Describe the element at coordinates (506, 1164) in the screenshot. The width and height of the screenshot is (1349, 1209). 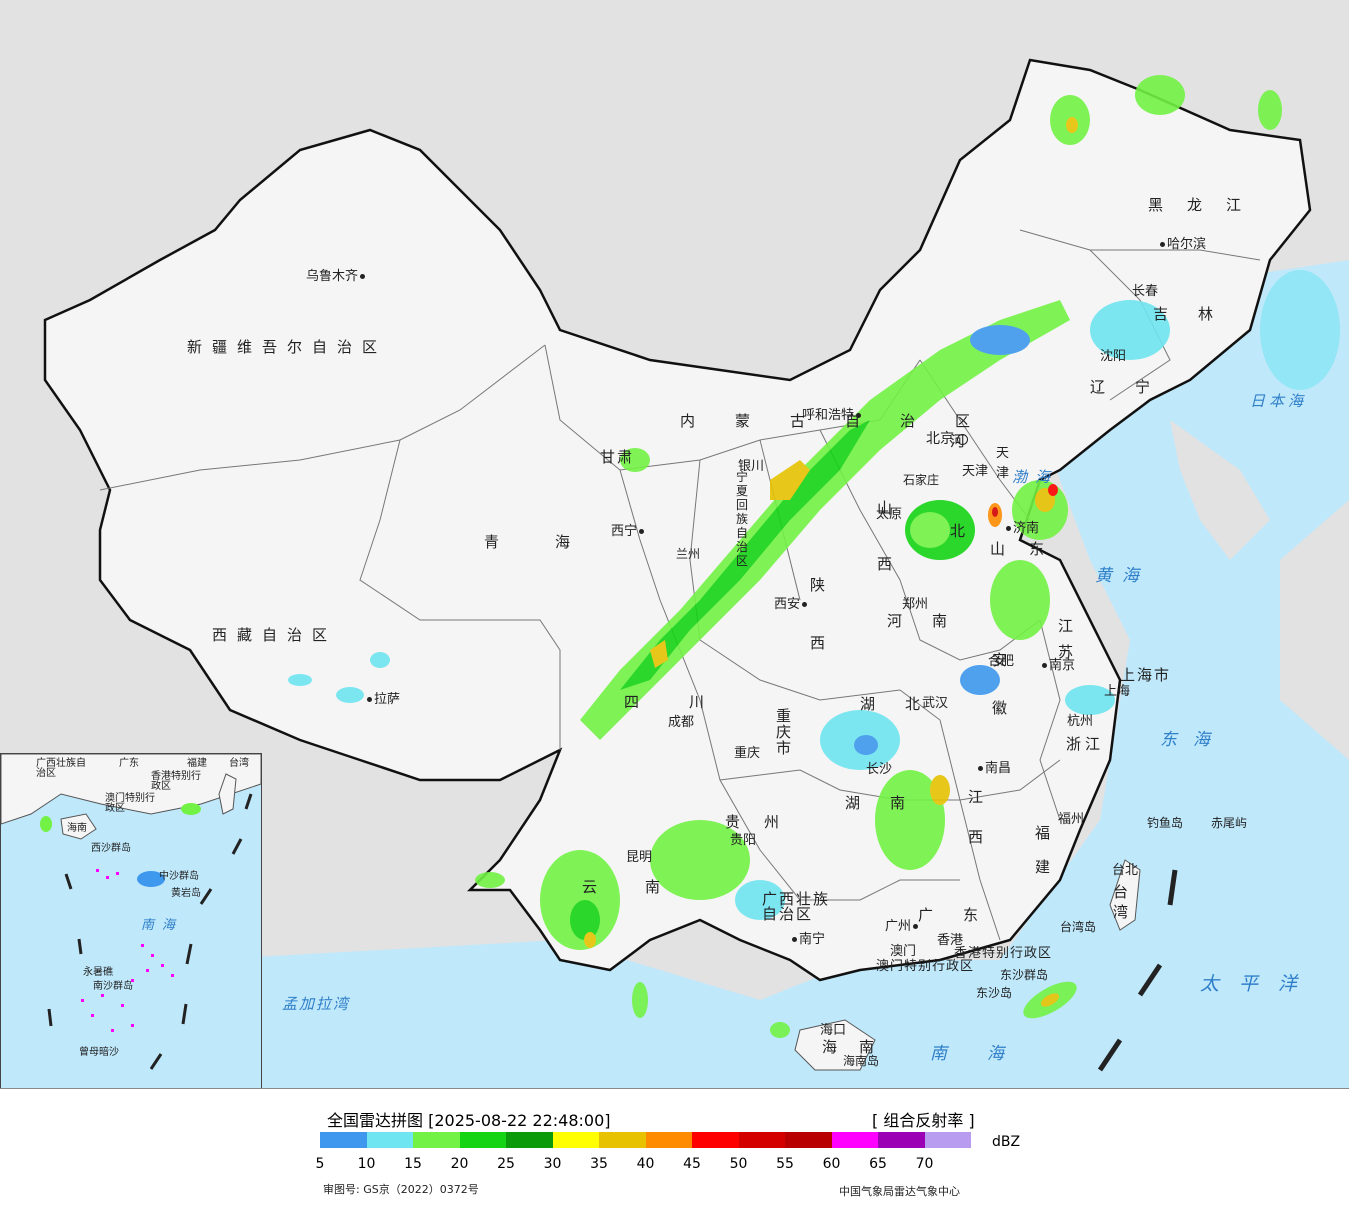
I see `scale-tick-label: 25` at that location.